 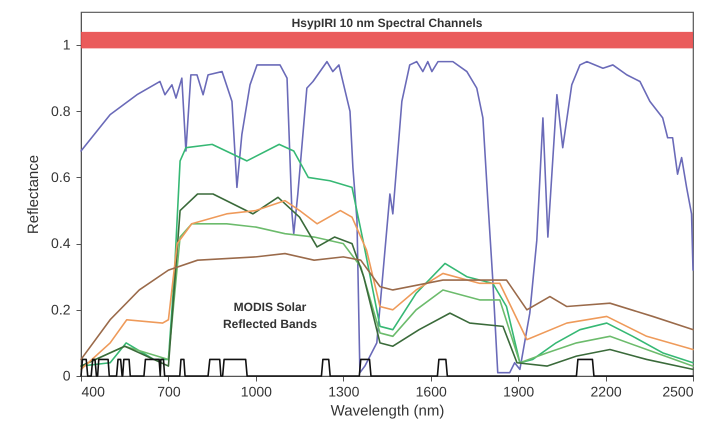 What do you see at coordinates (33, 194) in the screenshot?
I see `y-axis-title: Reflectance` at bounding box center [33, 194].